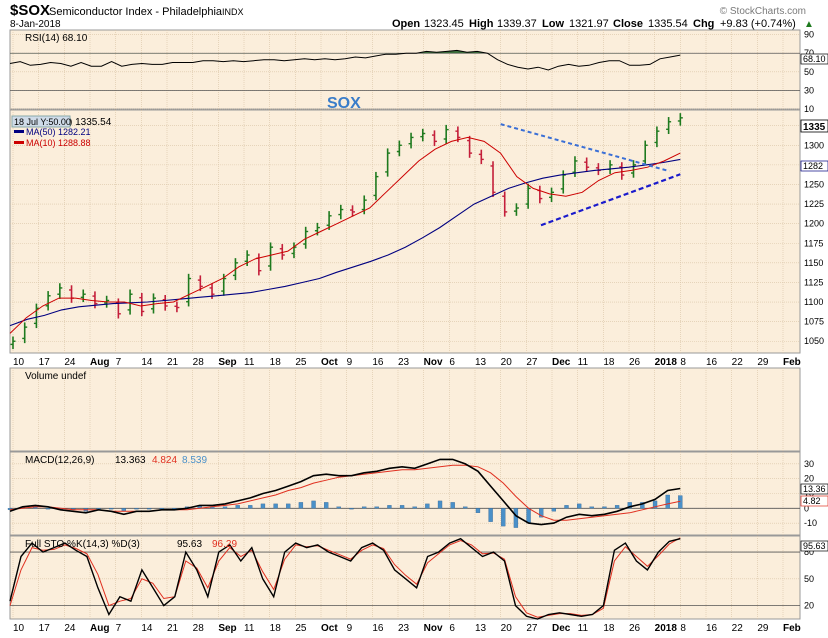 This screenshot has width=828, height=638. I want to click on x-tick-label: 13, so click(481, 628).